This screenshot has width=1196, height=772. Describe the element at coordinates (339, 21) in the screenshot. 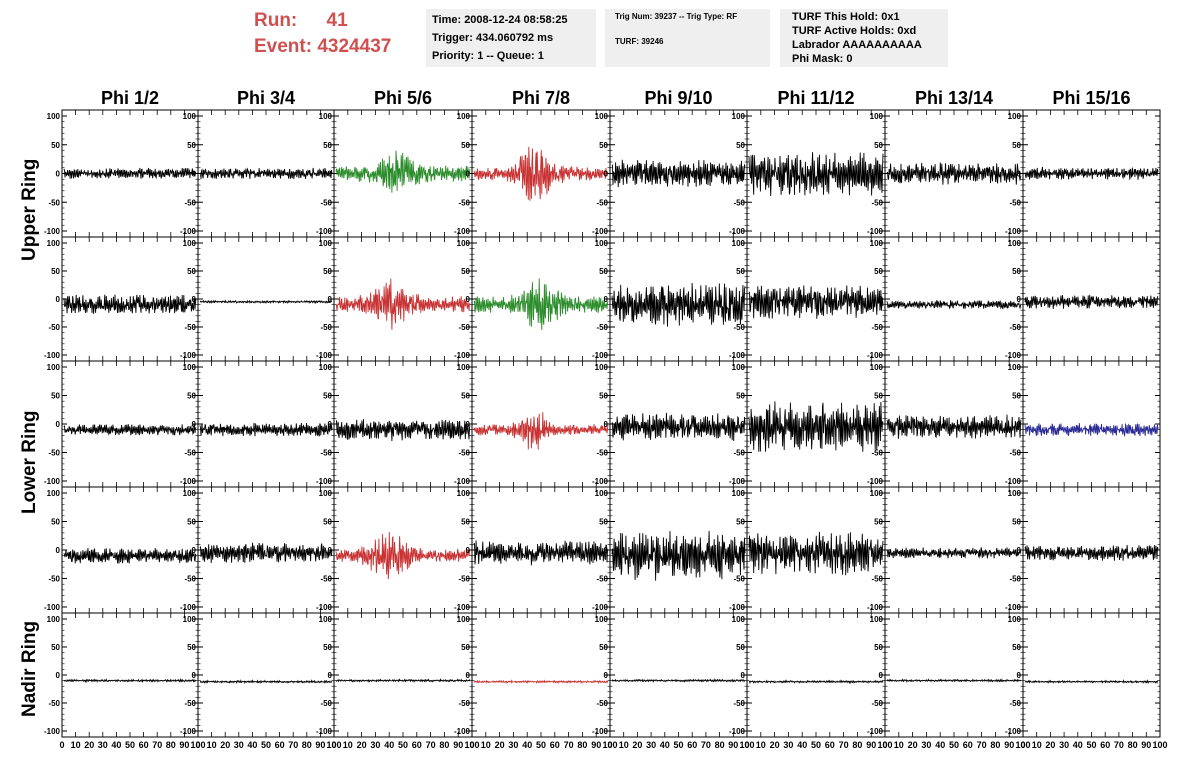

I see `run-line: Run: 41` at that location.